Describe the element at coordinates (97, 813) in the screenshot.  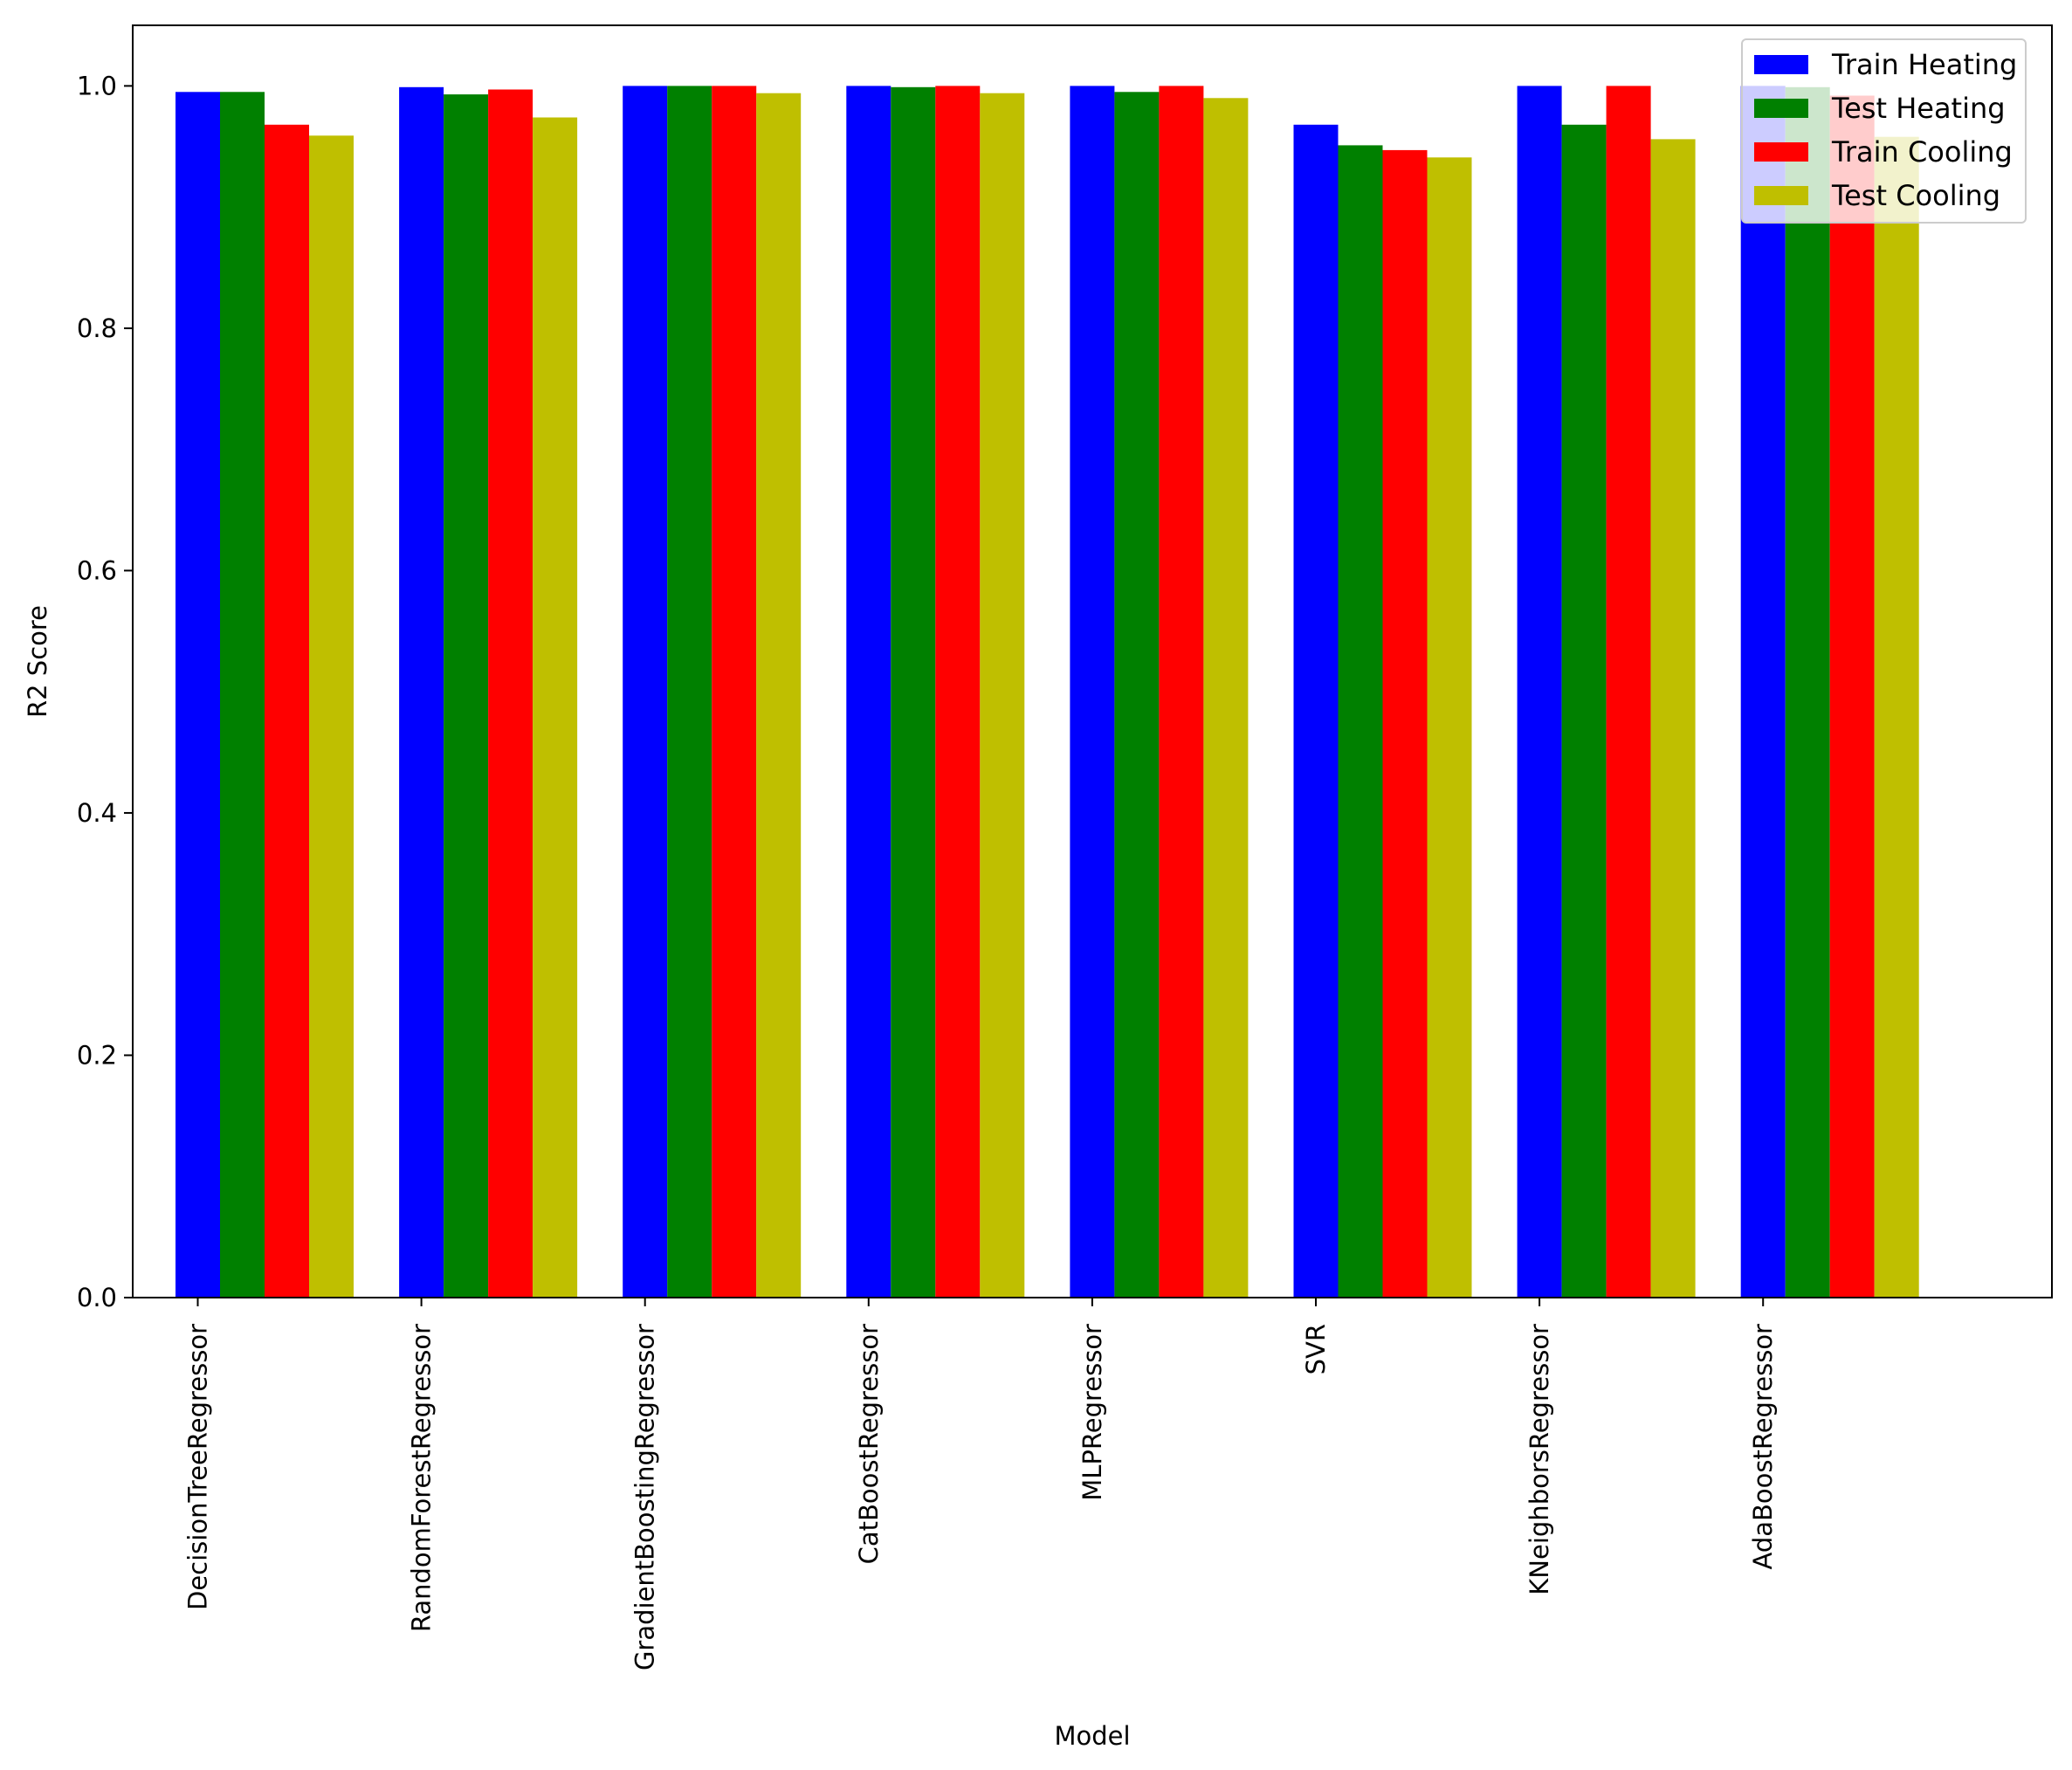
I see `y-tick-label: 0.4` at that location.